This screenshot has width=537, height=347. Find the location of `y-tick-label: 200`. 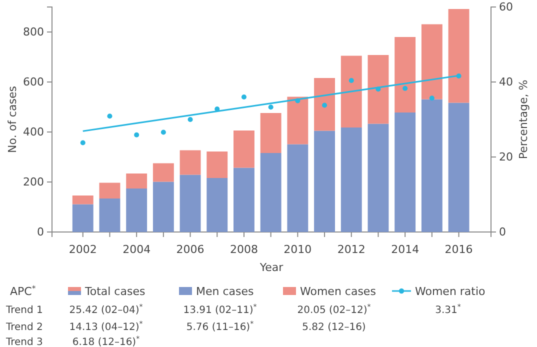

y-tick-label: 200 is located at coordinates (33, 182).